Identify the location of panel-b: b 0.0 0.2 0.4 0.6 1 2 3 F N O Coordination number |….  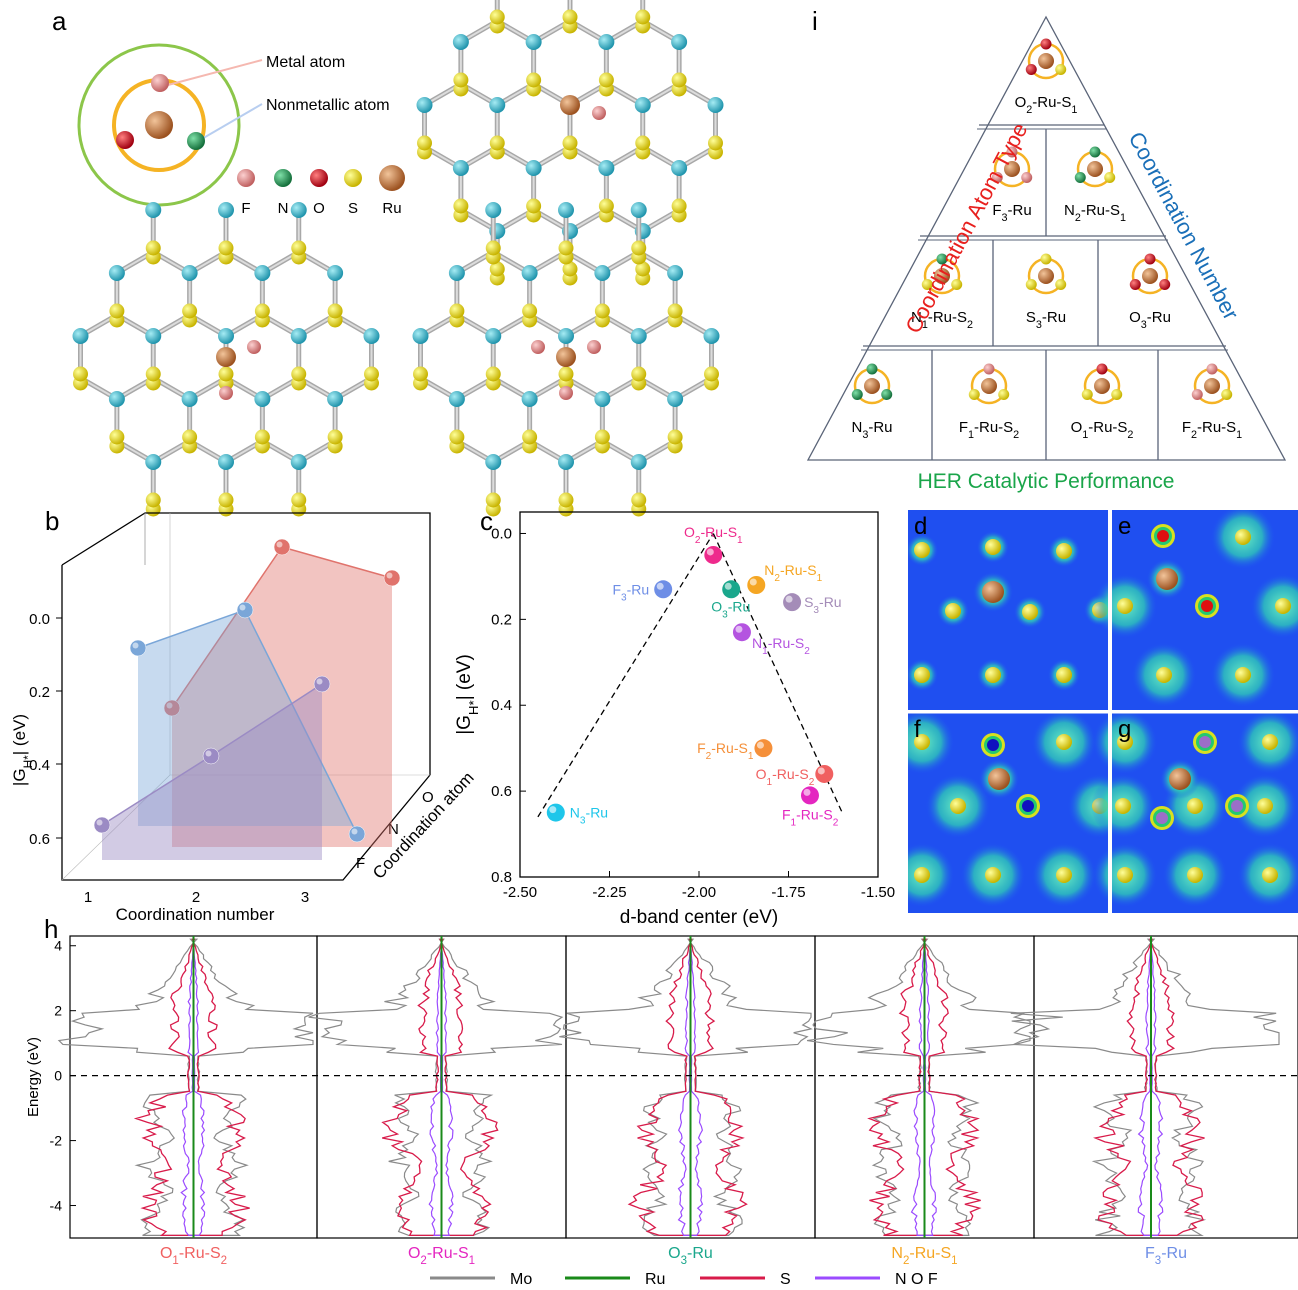
(244, 715).